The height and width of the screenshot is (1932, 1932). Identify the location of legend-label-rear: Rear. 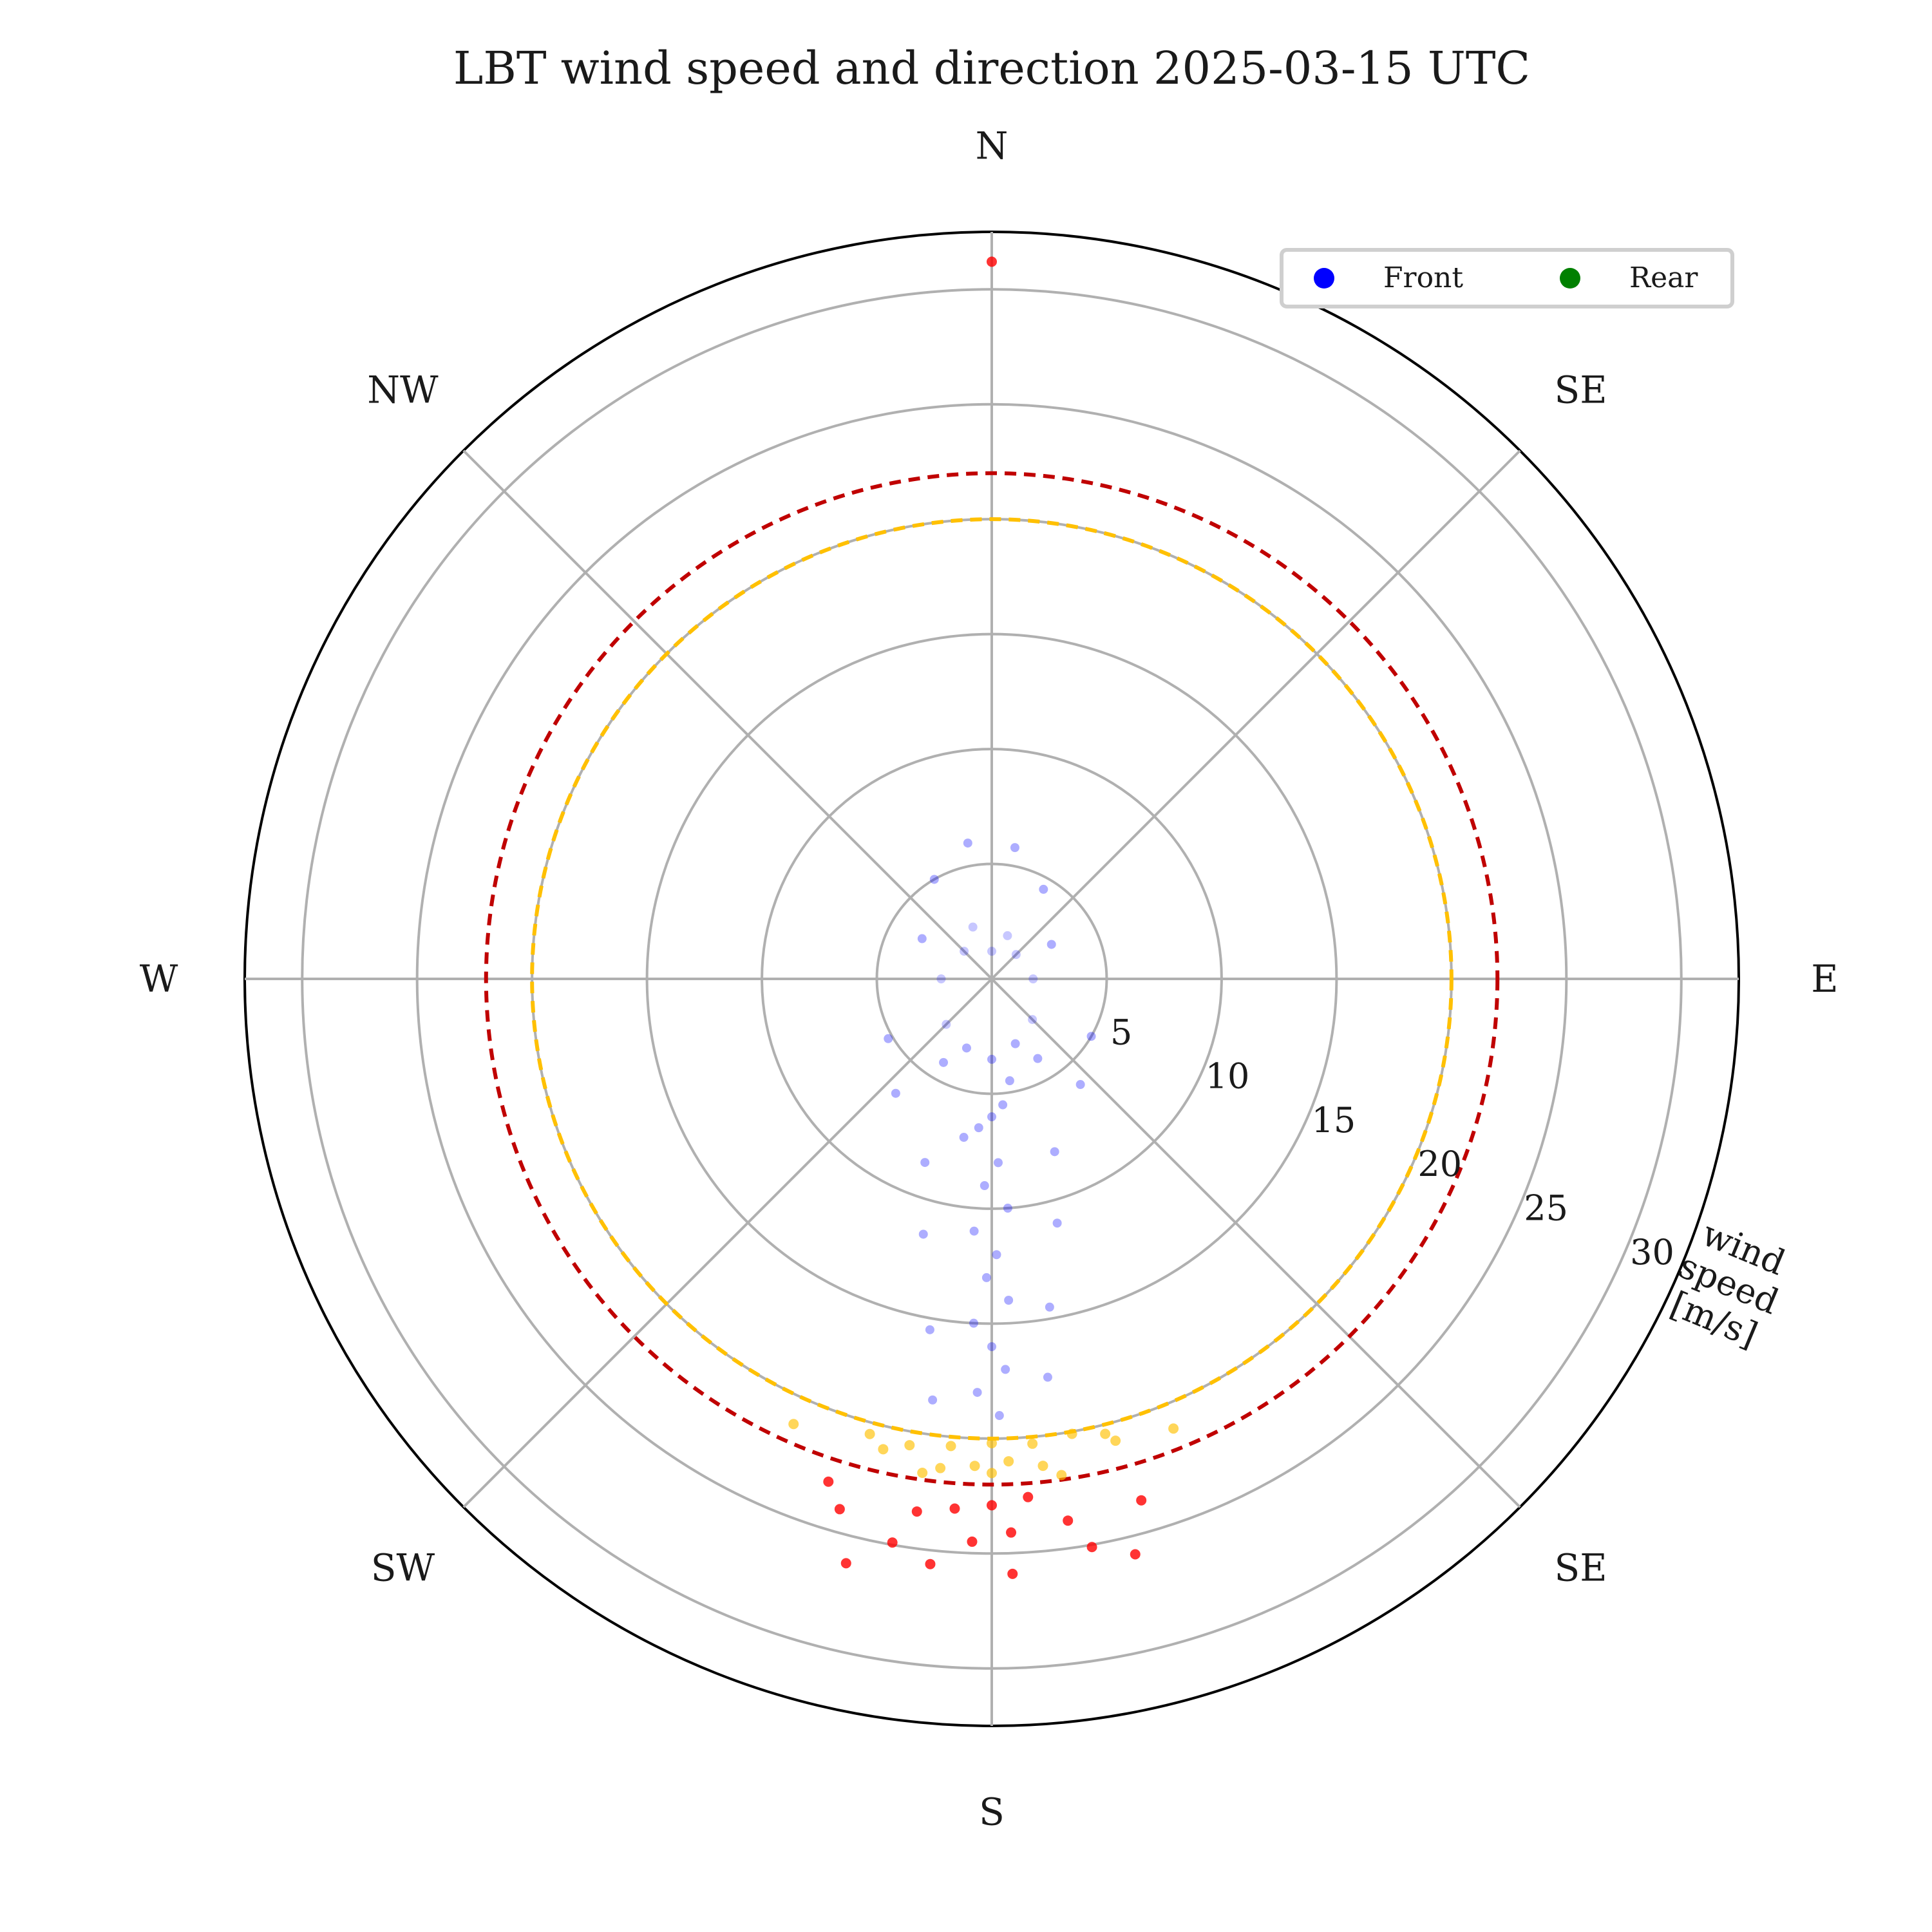
(1663, 277).